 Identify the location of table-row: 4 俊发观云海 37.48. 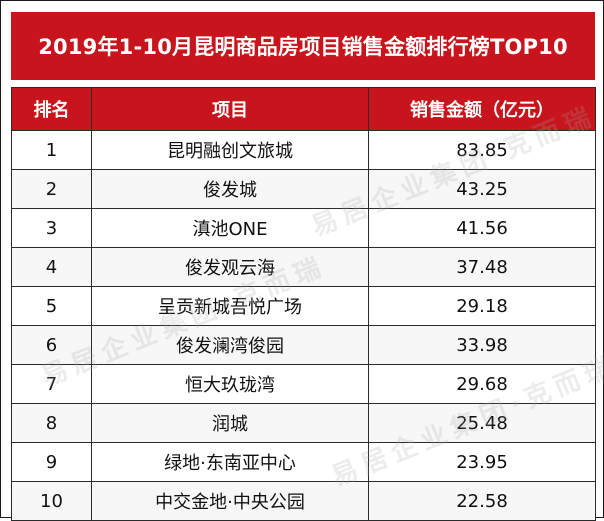
(303, 267).